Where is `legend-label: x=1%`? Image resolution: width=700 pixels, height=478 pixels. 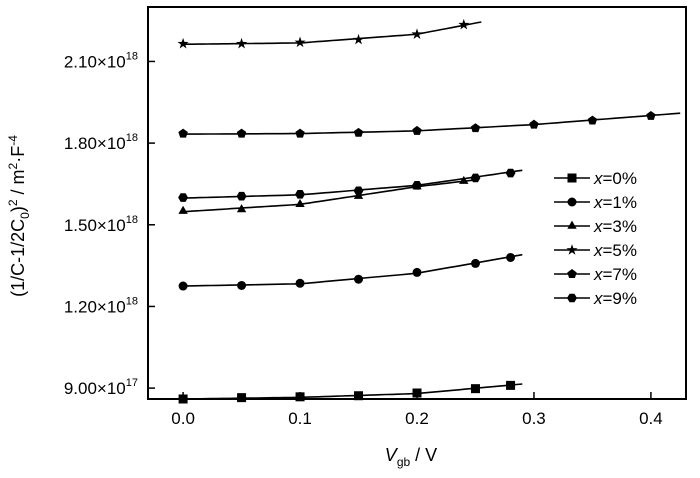 legend-label: x=1% is located at coordinates (615, 202).